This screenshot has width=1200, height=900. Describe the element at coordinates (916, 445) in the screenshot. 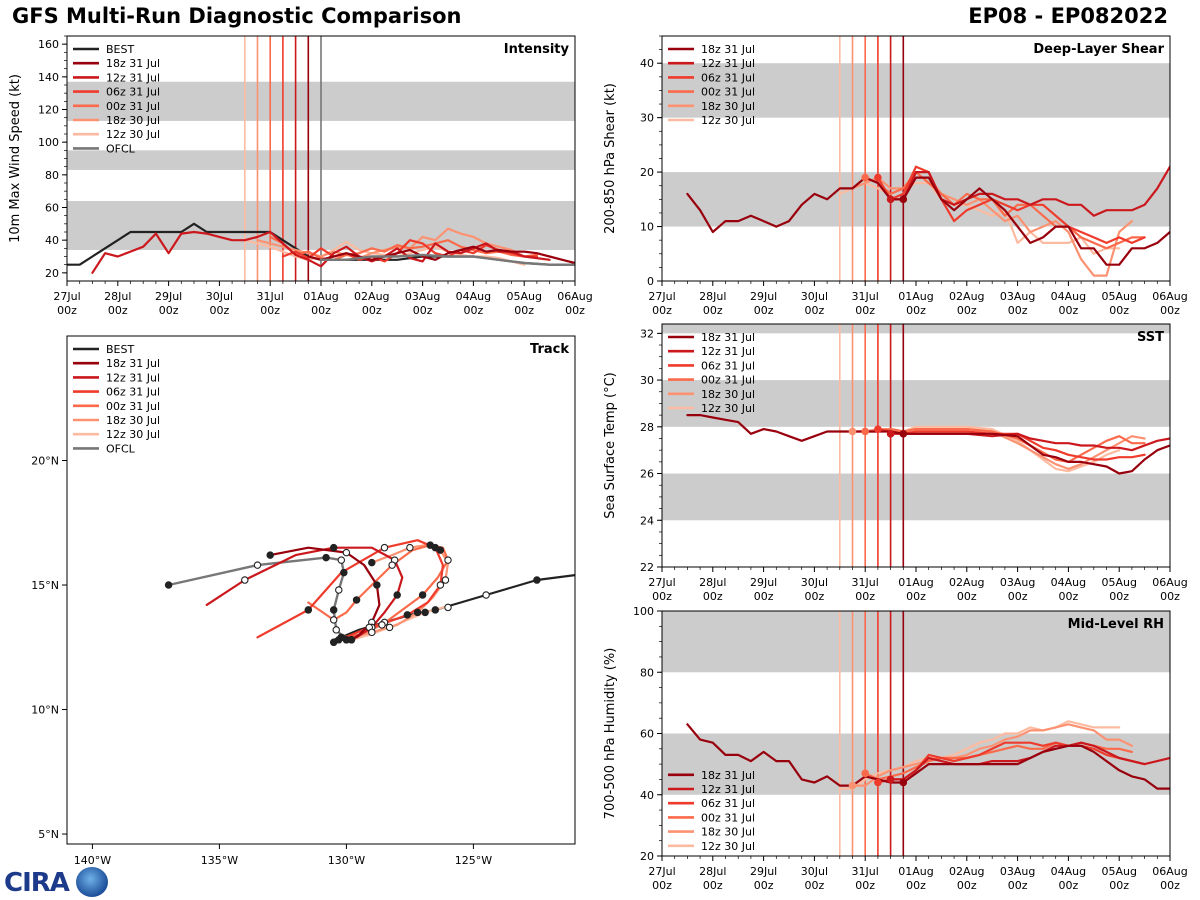

I see `sst-plot-area` at that location.